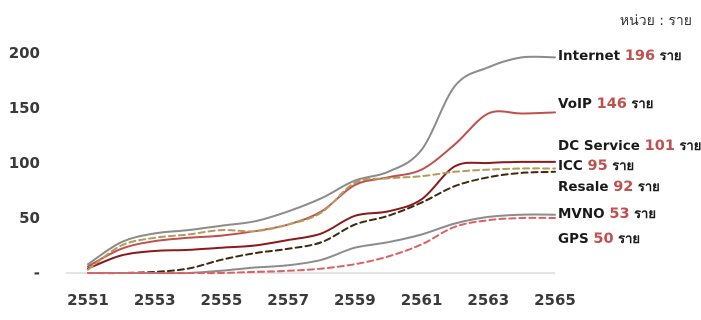 The width and height of the screenshot is (701, 320). What do you see at coordinates (24, 53) in the screenshot?
I see `y-tick-label: 200` at bounding box center [24, 53].